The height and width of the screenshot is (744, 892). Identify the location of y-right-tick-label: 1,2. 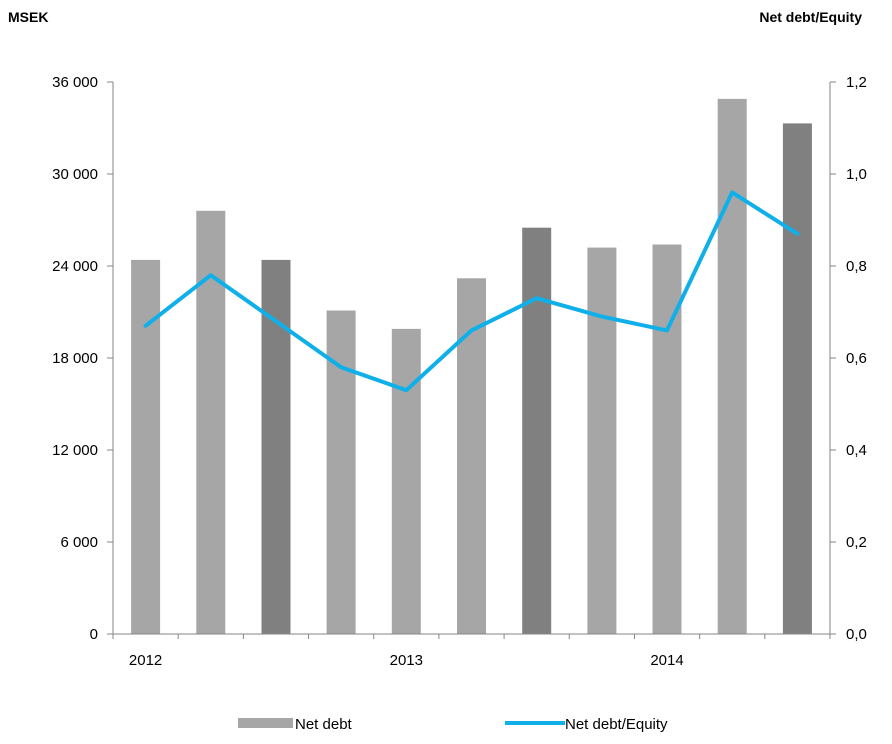
(856, 82).